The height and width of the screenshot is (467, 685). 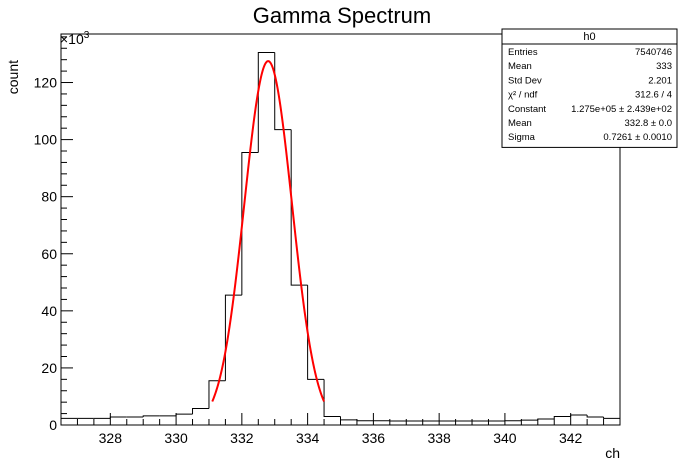 What do you see at coordinates (49, 254) in the screenshot?
I see `y-tick-label: 60` at bounding box center [49, 254].